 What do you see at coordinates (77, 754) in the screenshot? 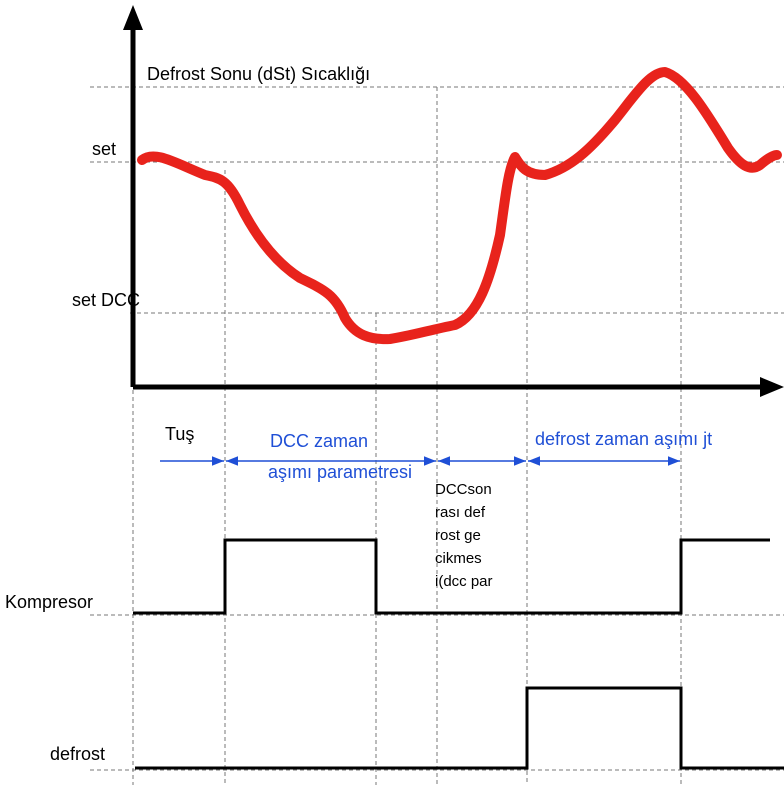
I see `signal-label: defrost` at bounding box center [77, 754].